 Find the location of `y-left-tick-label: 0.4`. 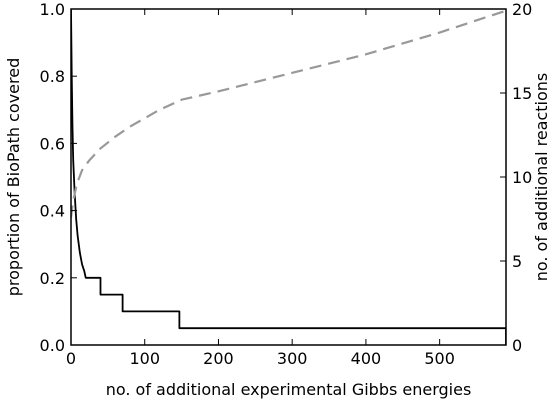

y-left-tick-label: 0.4 is located at coordinates (52, 211).